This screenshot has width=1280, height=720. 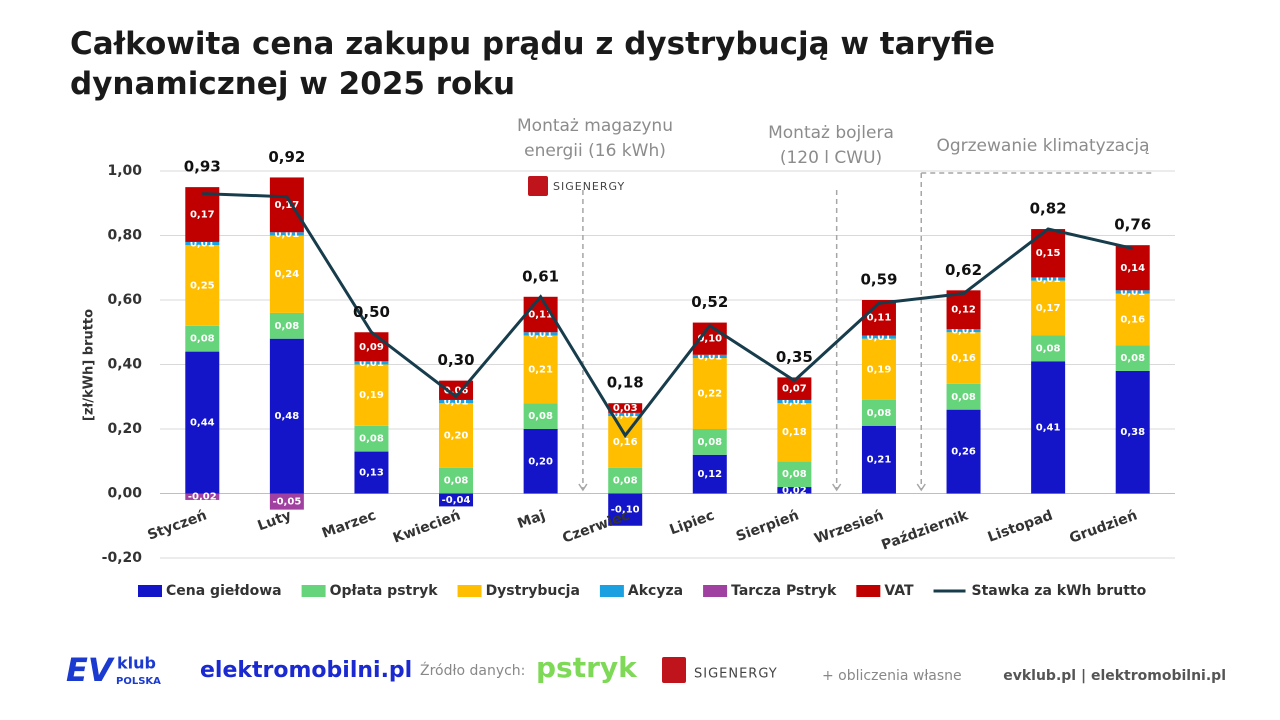 What do you see at coordinates (784, 591) in the screenshot?
I see `legend-label: Tarcza Pstryk` at bounding box center [784, 591].